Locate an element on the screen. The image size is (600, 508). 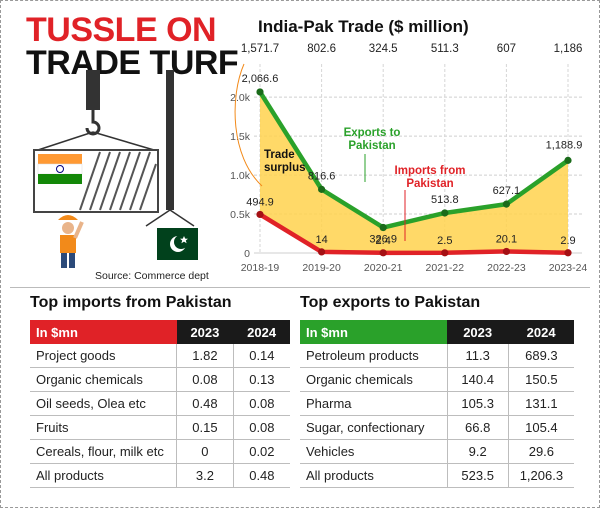
table-row: All products 3.2 0.48 is located at coordinates (160, 475).